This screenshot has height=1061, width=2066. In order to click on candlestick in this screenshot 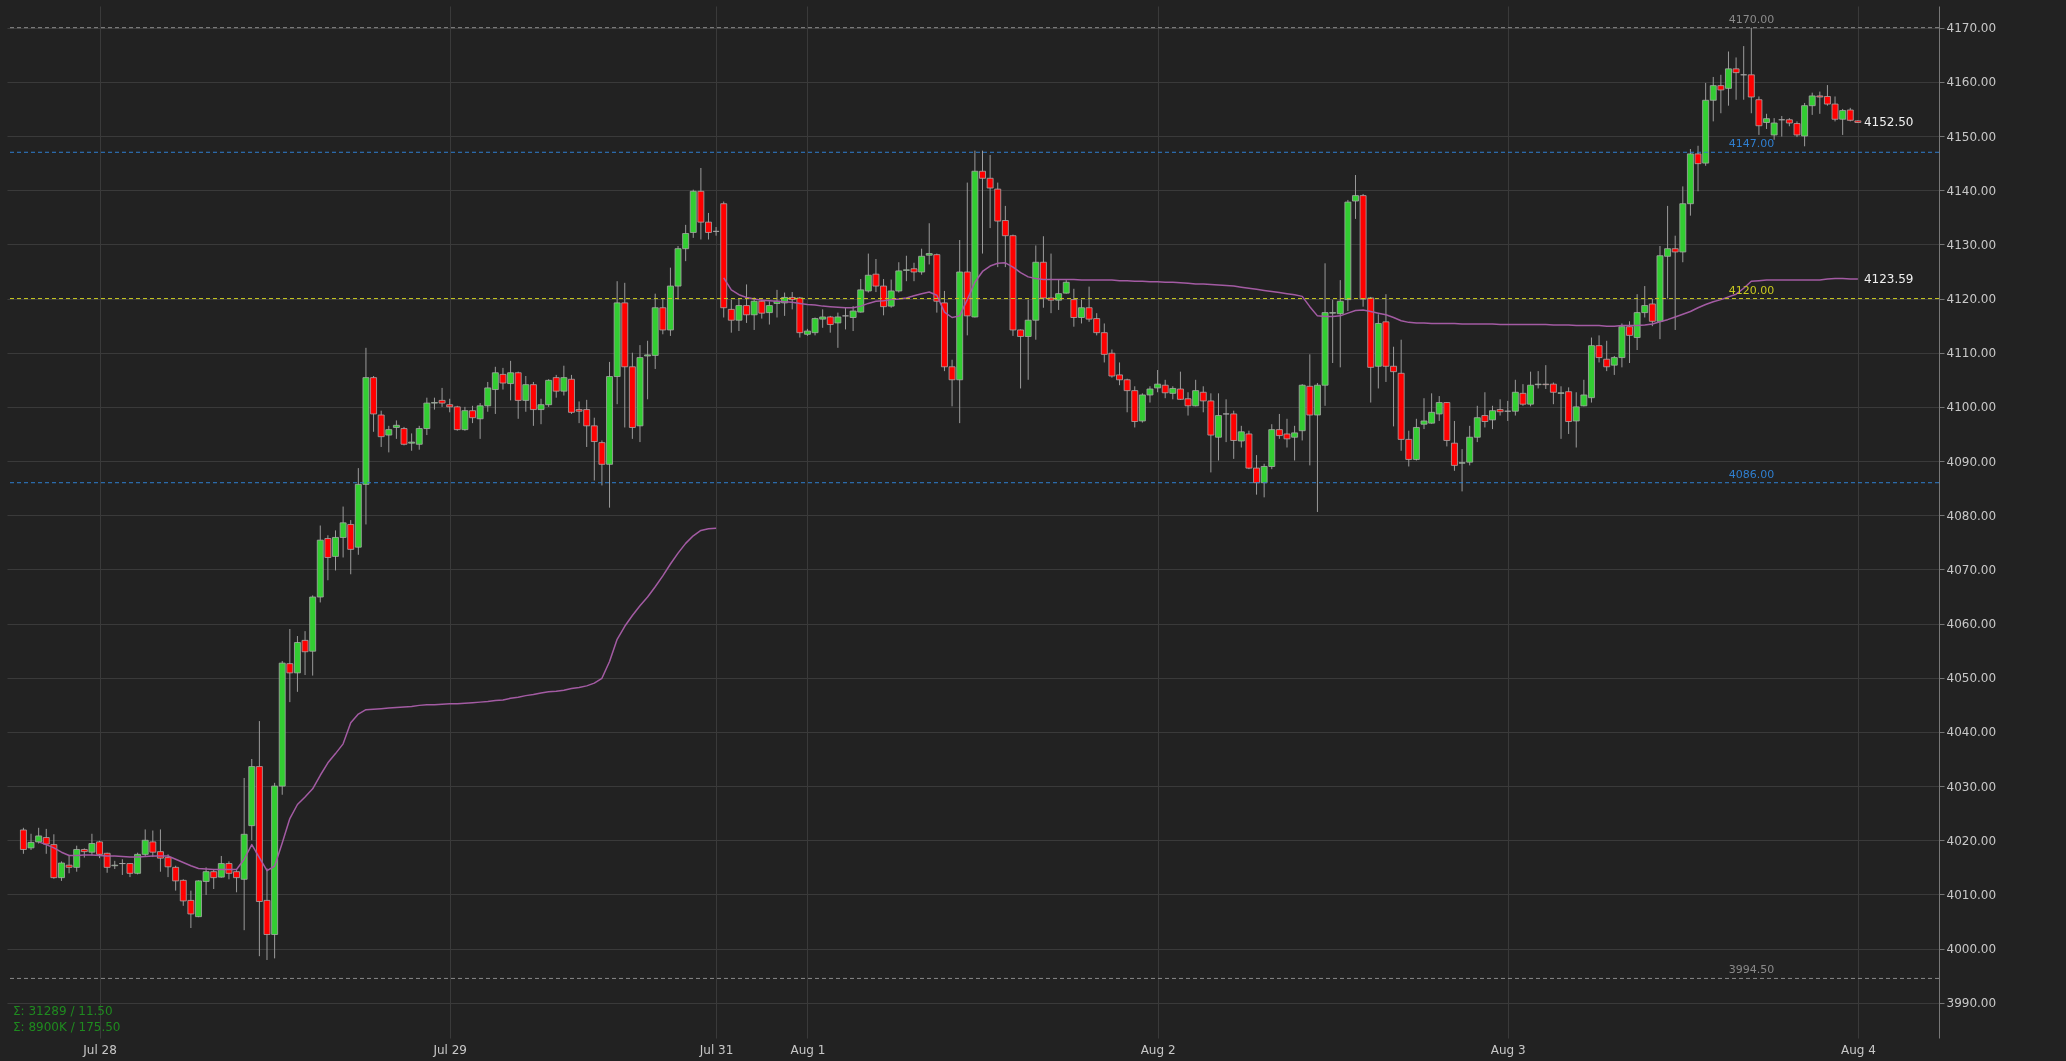, I will do `click(396, 429)`.